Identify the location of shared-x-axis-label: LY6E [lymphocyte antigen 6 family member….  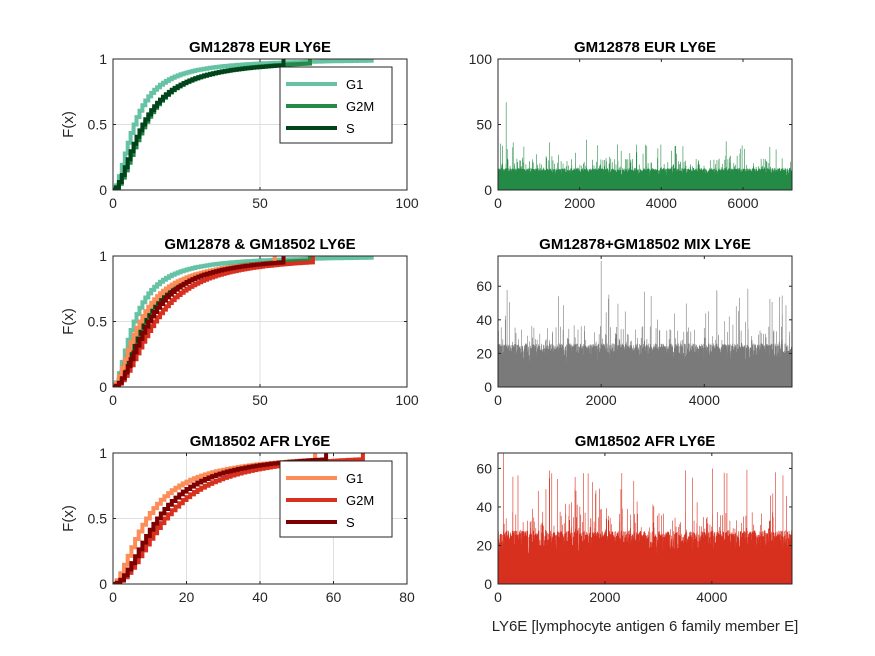
(645, 626).